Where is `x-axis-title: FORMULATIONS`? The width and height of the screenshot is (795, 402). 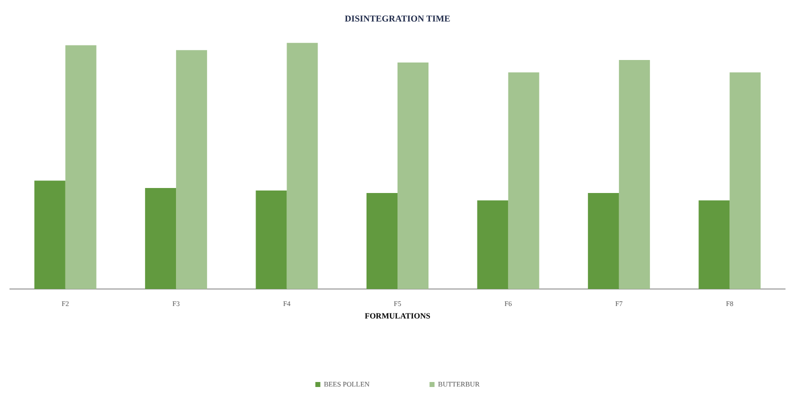
x-axis-title: FORMULATIONS is located at coordinates (397, 315).